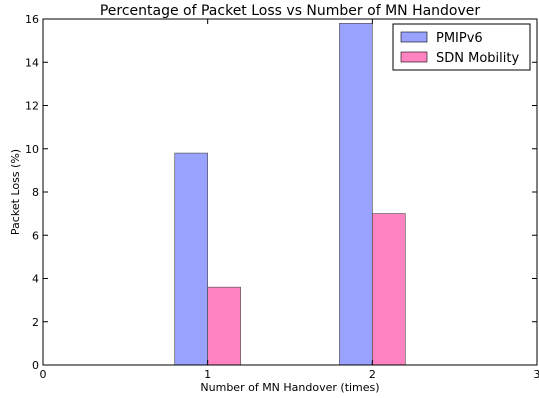 The image size is (539, 398). What do you see at coordinates (35, 192) in the screenshot?
I see `y-tick-label-8: 8` at bounding box center [35, 192].